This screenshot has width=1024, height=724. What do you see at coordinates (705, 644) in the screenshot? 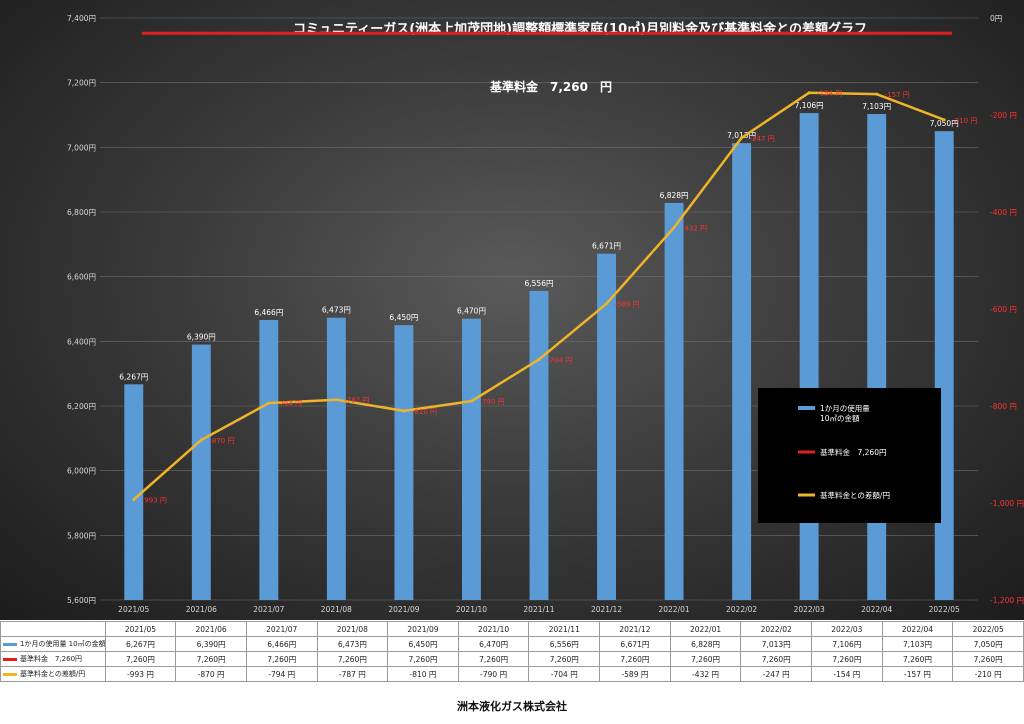
I see `table-cell: 6,828円` at bounding box center [705, 644].